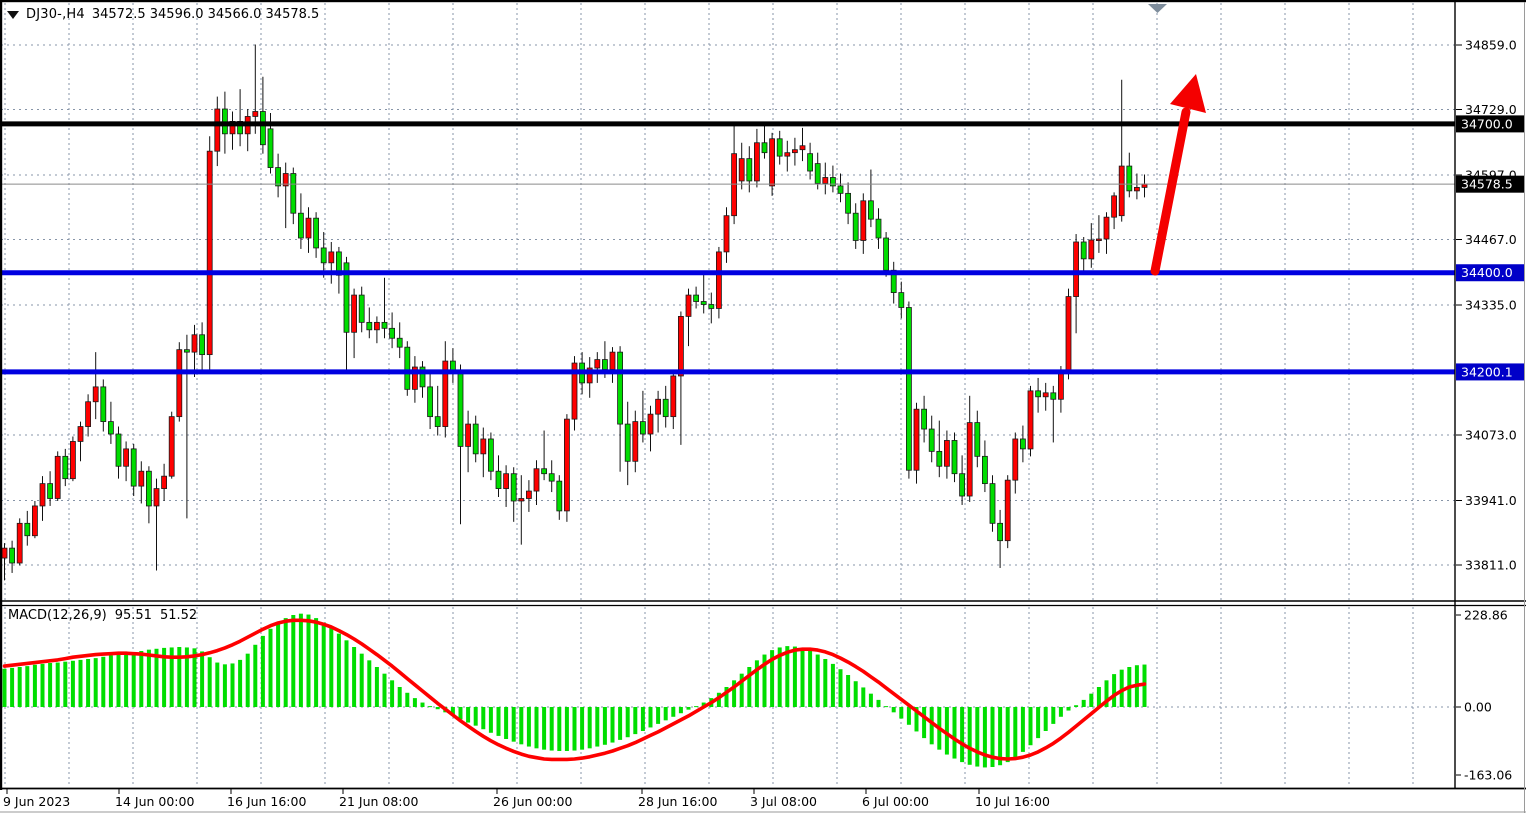 The image size is (1526, 813). I want to click on ohlc-readout: 34572.5 34596.0 34566.0 34578.5, so click(205, 14).